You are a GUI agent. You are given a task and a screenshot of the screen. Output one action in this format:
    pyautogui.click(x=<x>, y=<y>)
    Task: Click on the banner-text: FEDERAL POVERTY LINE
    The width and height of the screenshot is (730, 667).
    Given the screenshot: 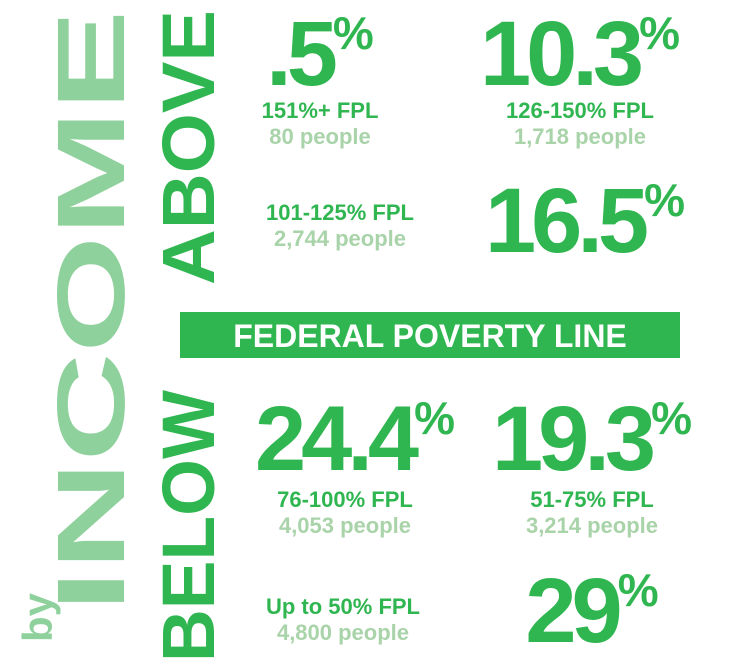 What is the action you would take?
    pyautogui.click(x=430, y=336)
    